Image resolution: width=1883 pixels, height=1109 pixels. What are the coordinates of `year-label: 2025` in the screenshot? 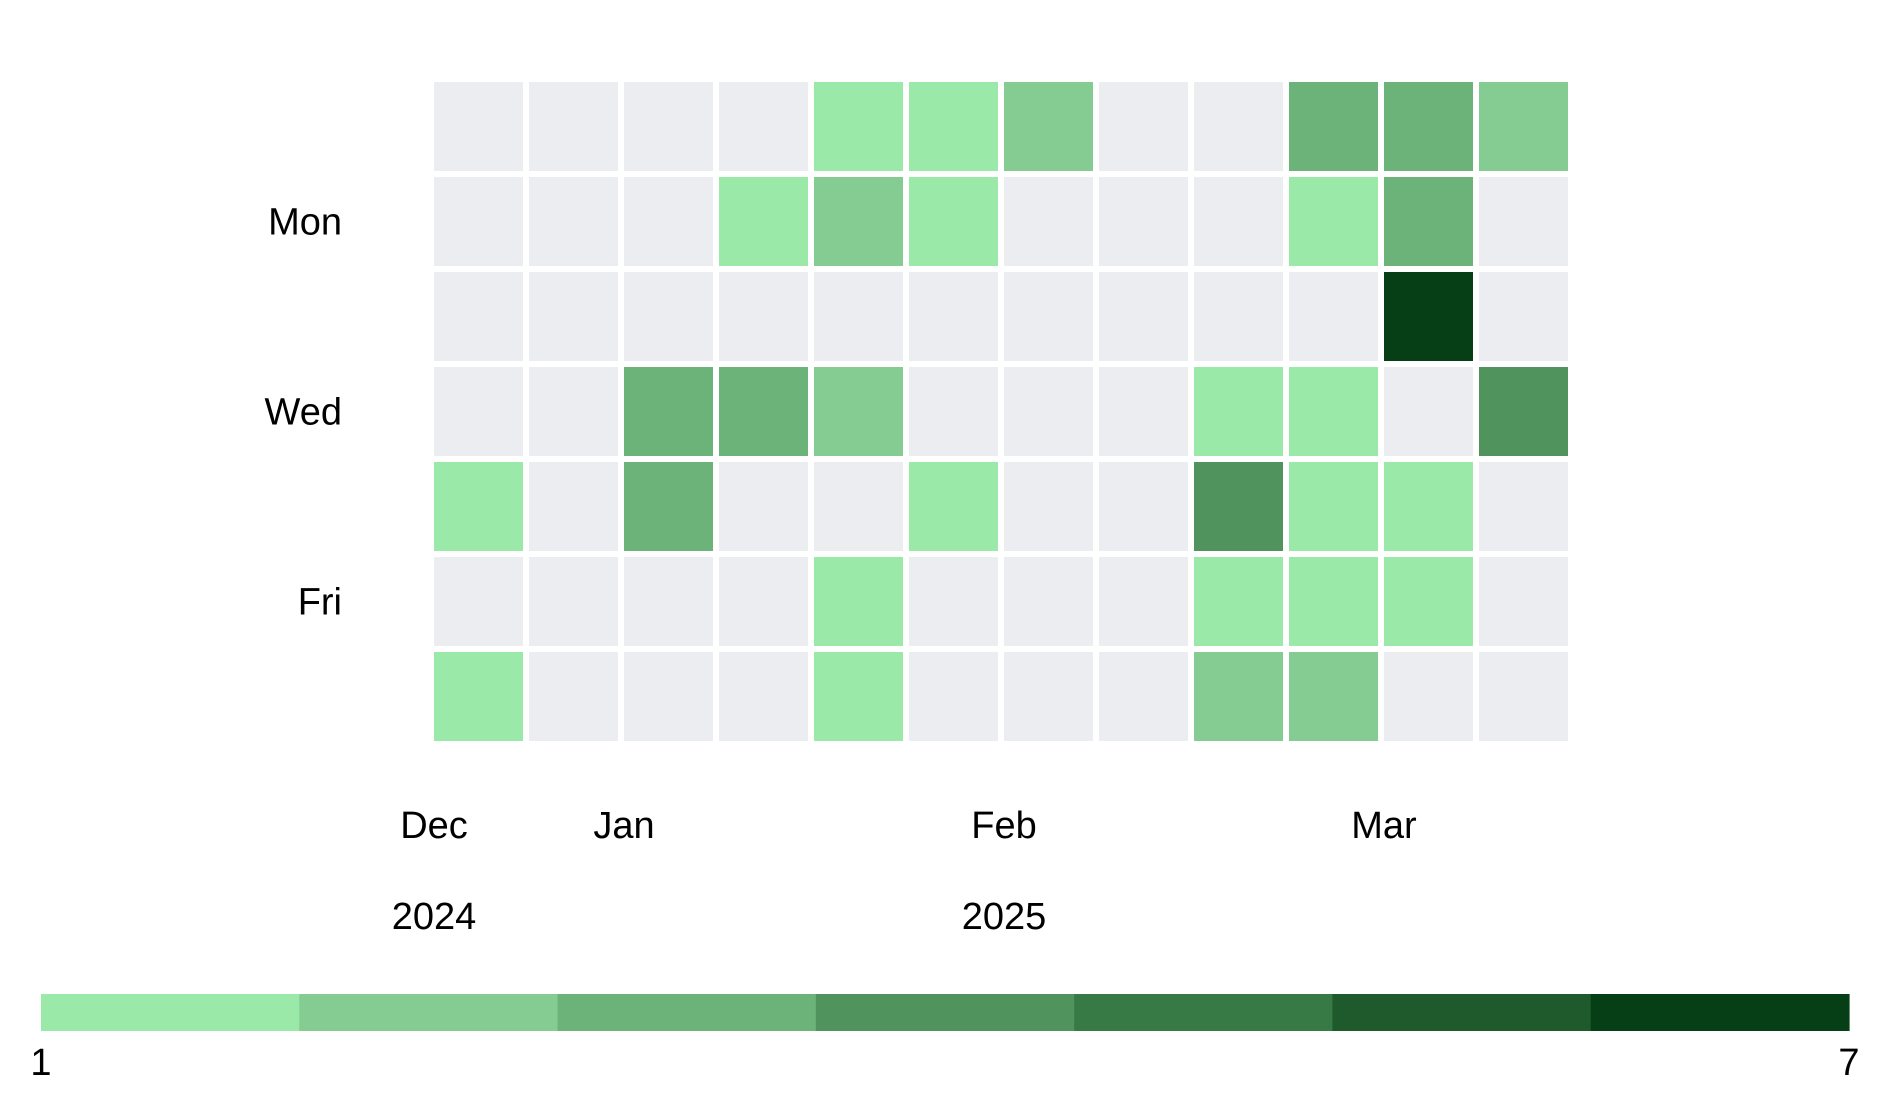 It's located at (1004, 917).